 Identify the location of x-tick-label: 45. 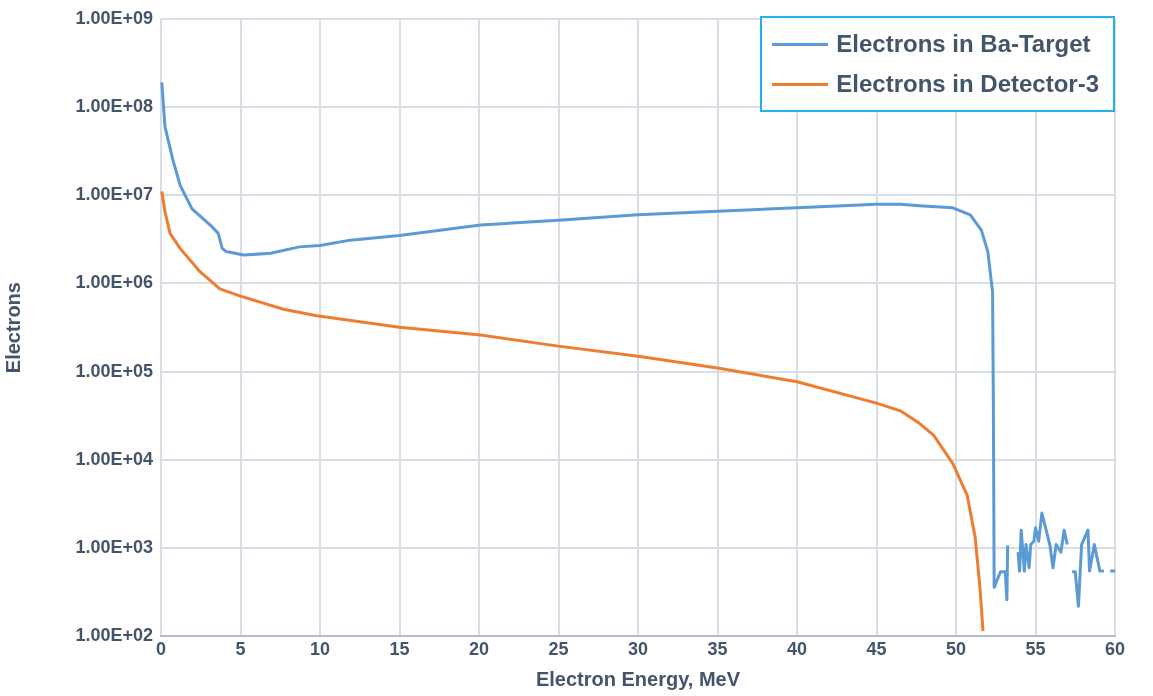
(876, 649).